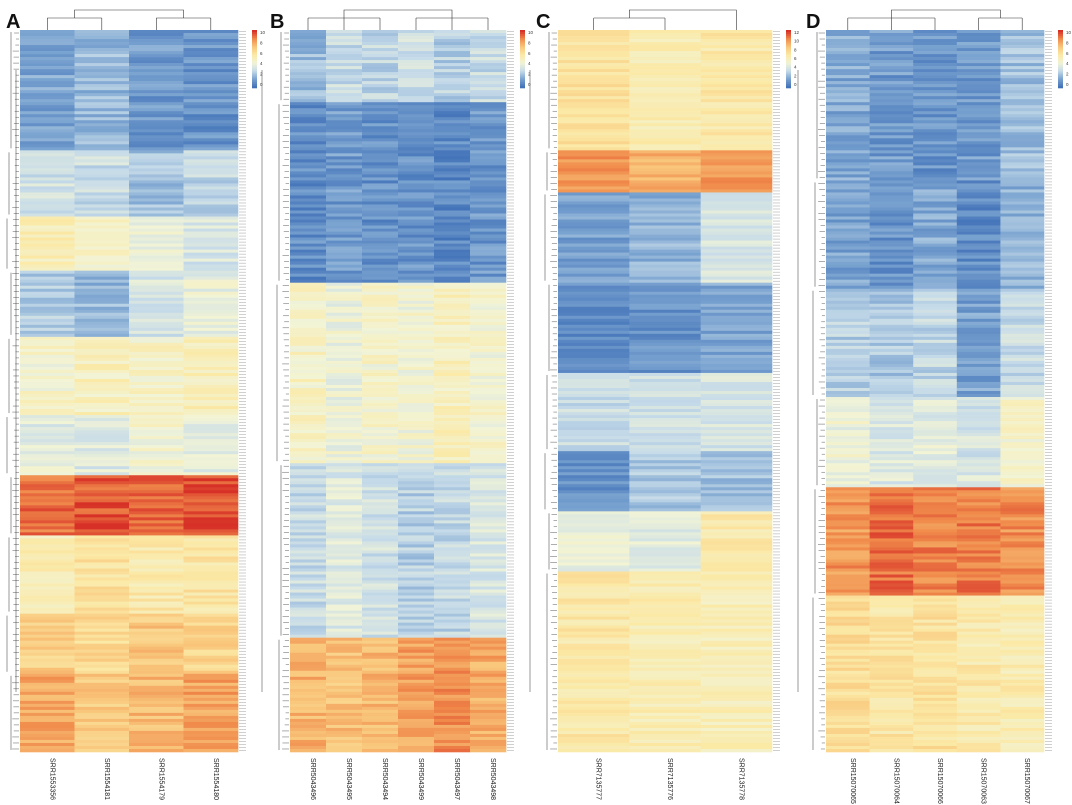 This screenshot has height=805, width=1072. Describe the element at coordinates (129, 19) in the screenshot. I see `column-dendrogram` at that location.